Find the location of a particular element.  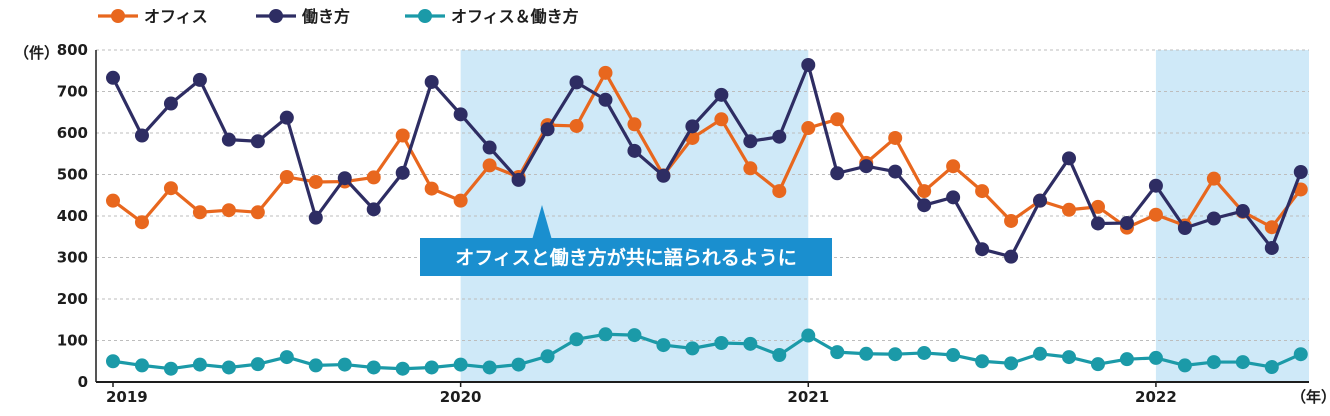

x-tick-label-2020: 2020 is located at coordinates (461, 397).